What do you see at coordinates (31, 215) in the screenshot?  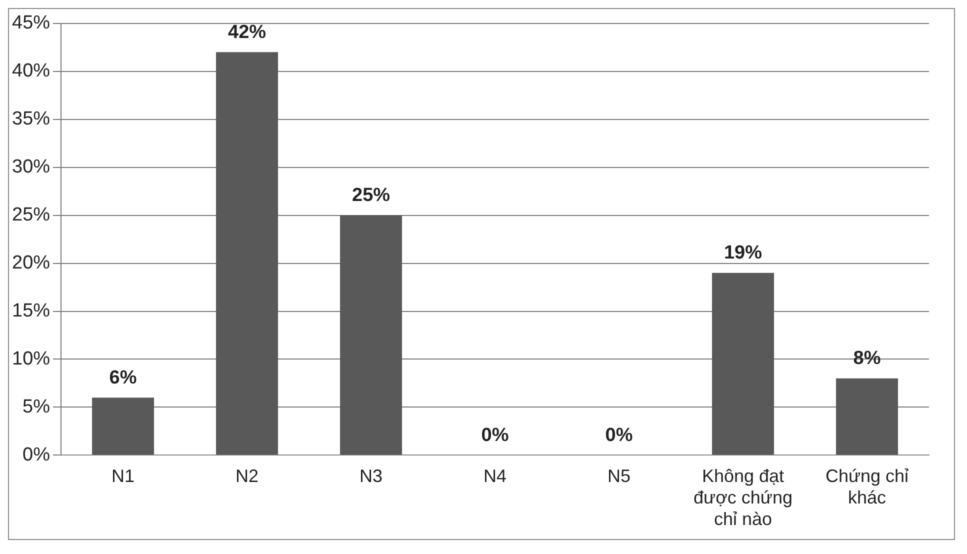 I see `y-tick-label: 25%` at bounding box center [31, 215].